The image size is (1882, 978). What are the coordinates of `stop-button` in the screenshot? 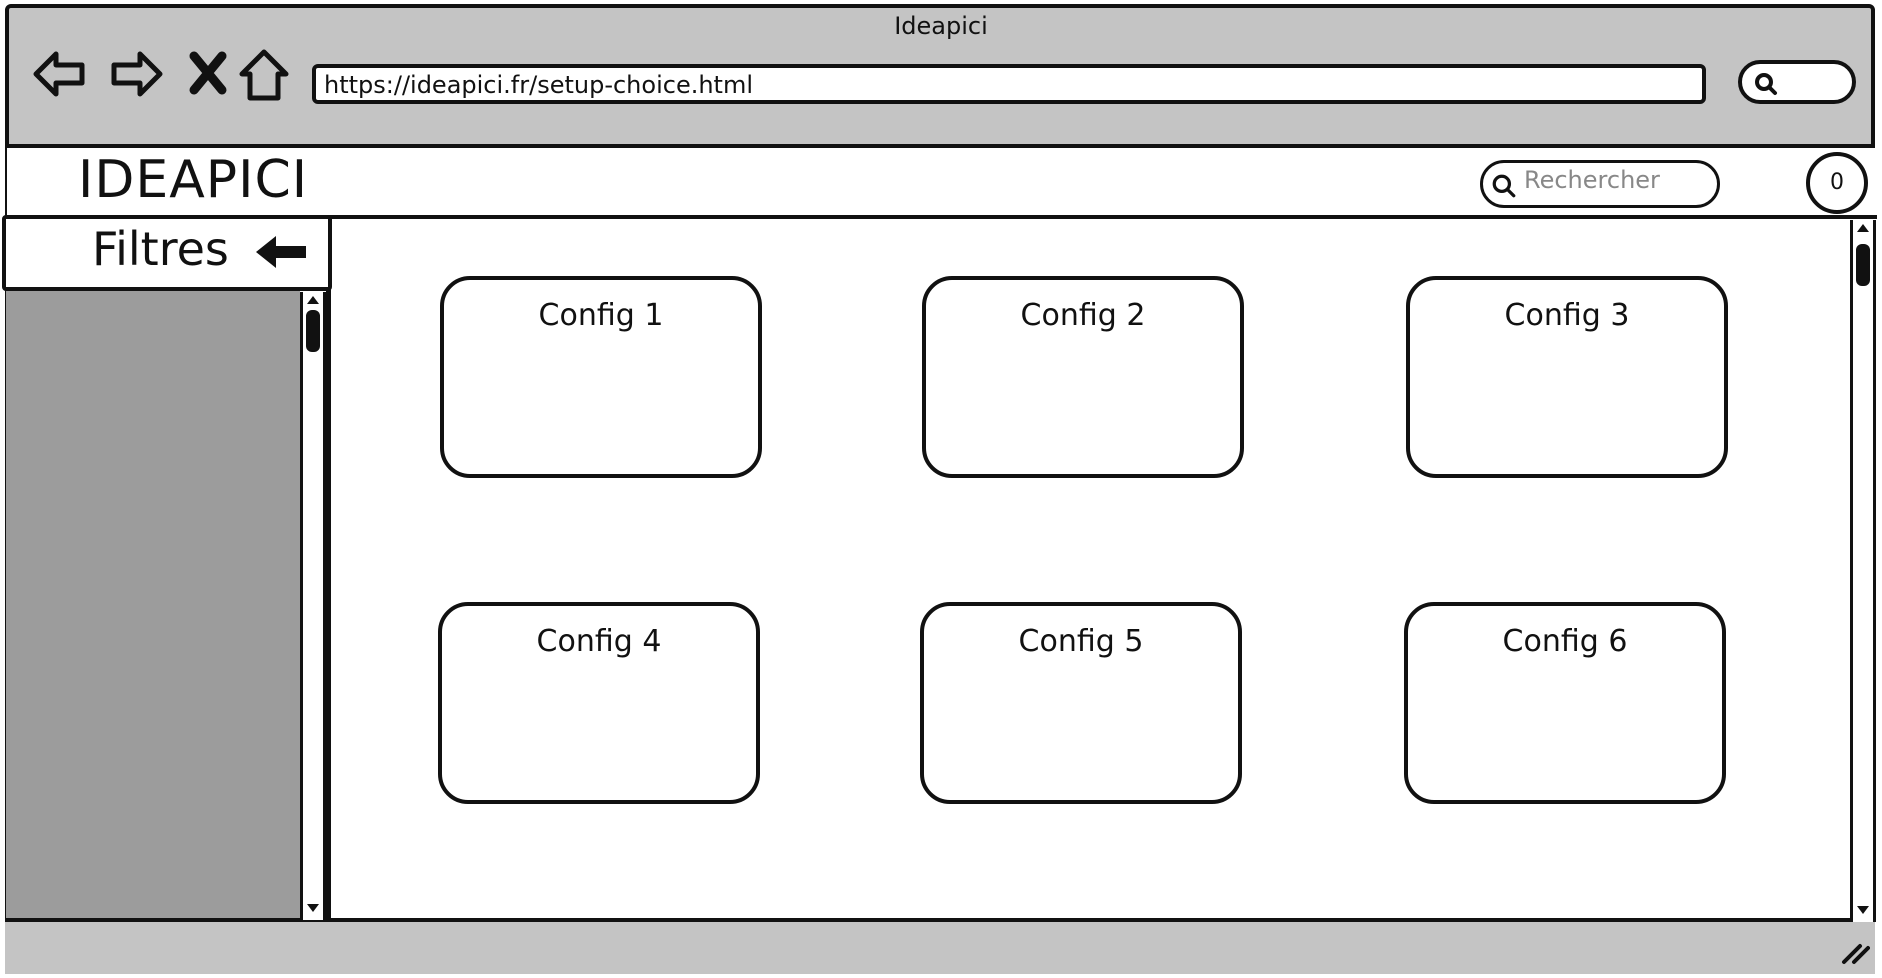 It's located at (212, 74).